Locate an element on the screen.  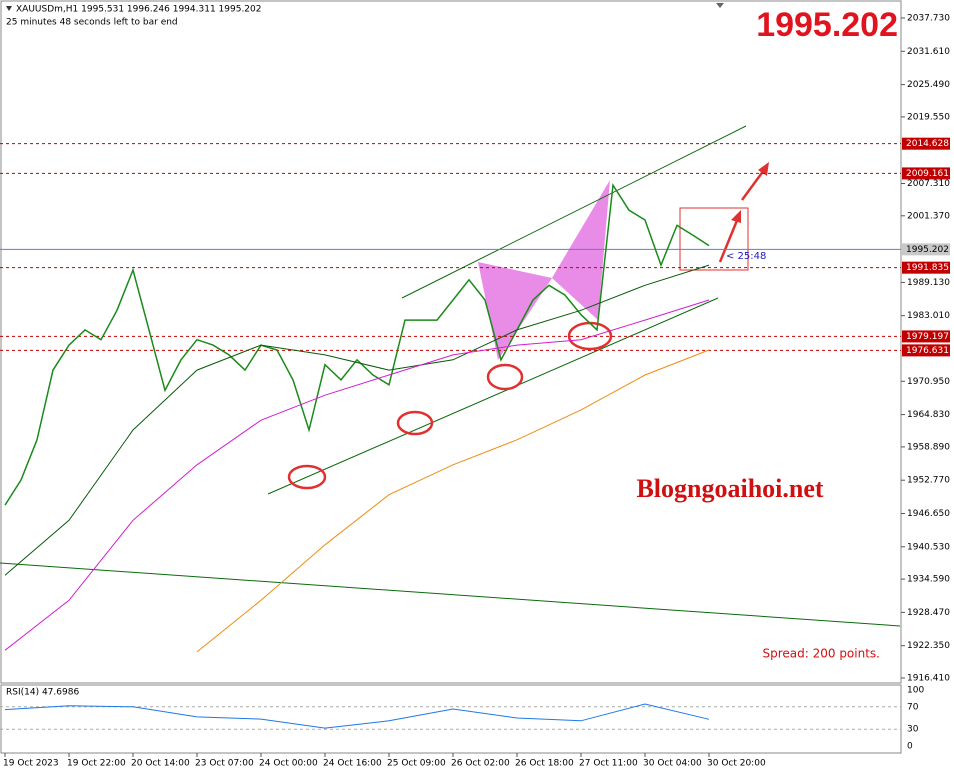
y-tick-label: 2025.490 is located at coordinates (928, 85).